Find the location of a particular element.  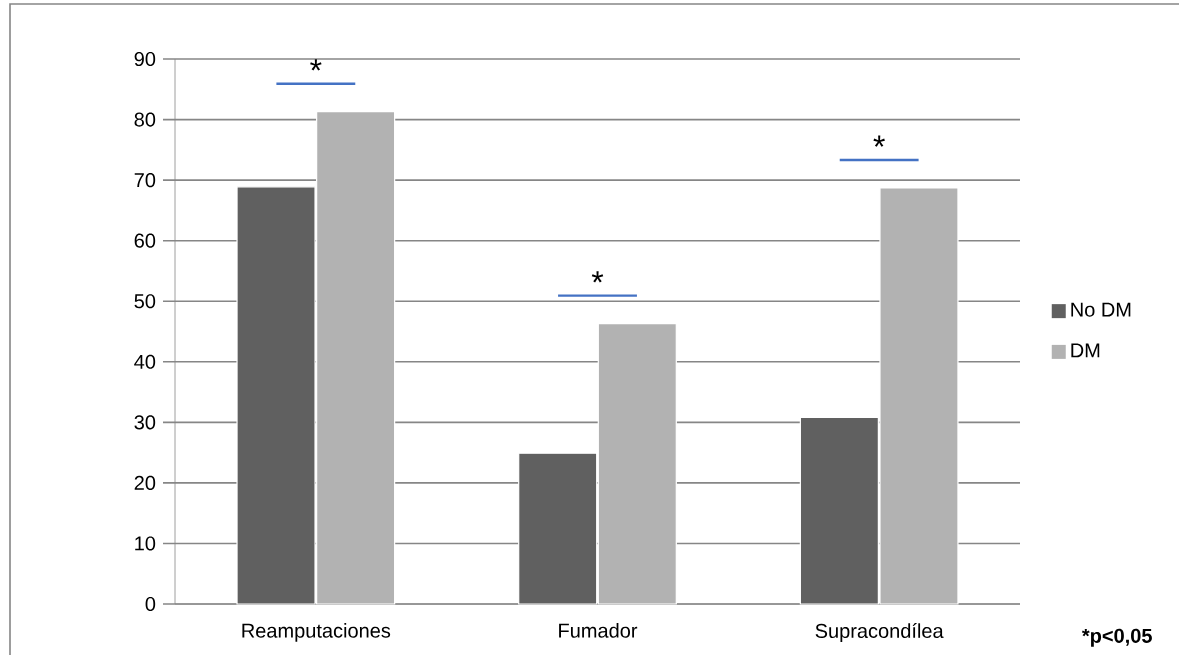

x-tick-label: Reamputaciones is located at coordinates (316, 632).